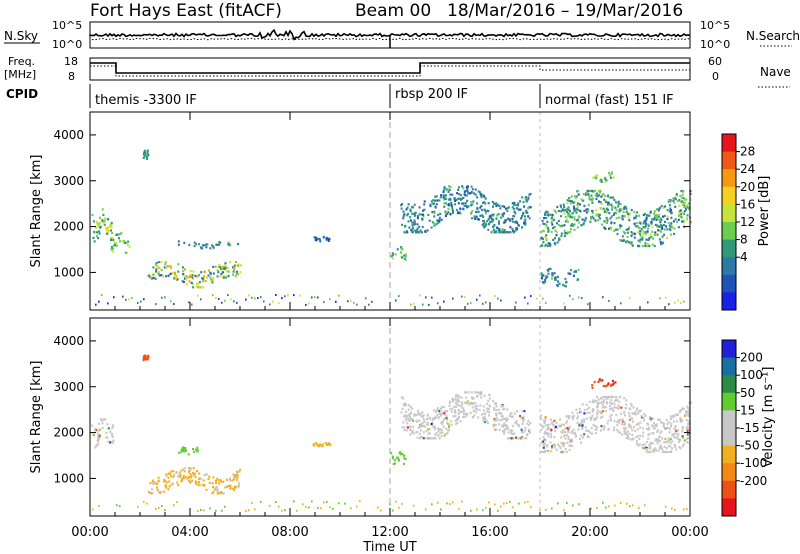 Image resolution: width=800 pixels, height=554 pixels. Describe the element at coordinates (67, 44) in the screenshot. I see `noise-left-tick-bottom: 10^0` at that location.